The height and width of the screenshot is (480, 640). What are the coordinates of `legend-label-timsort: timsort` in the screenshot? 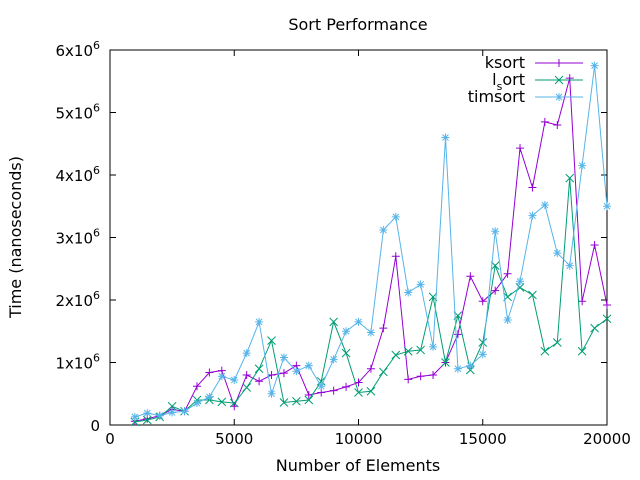 It's located at (496, 96).